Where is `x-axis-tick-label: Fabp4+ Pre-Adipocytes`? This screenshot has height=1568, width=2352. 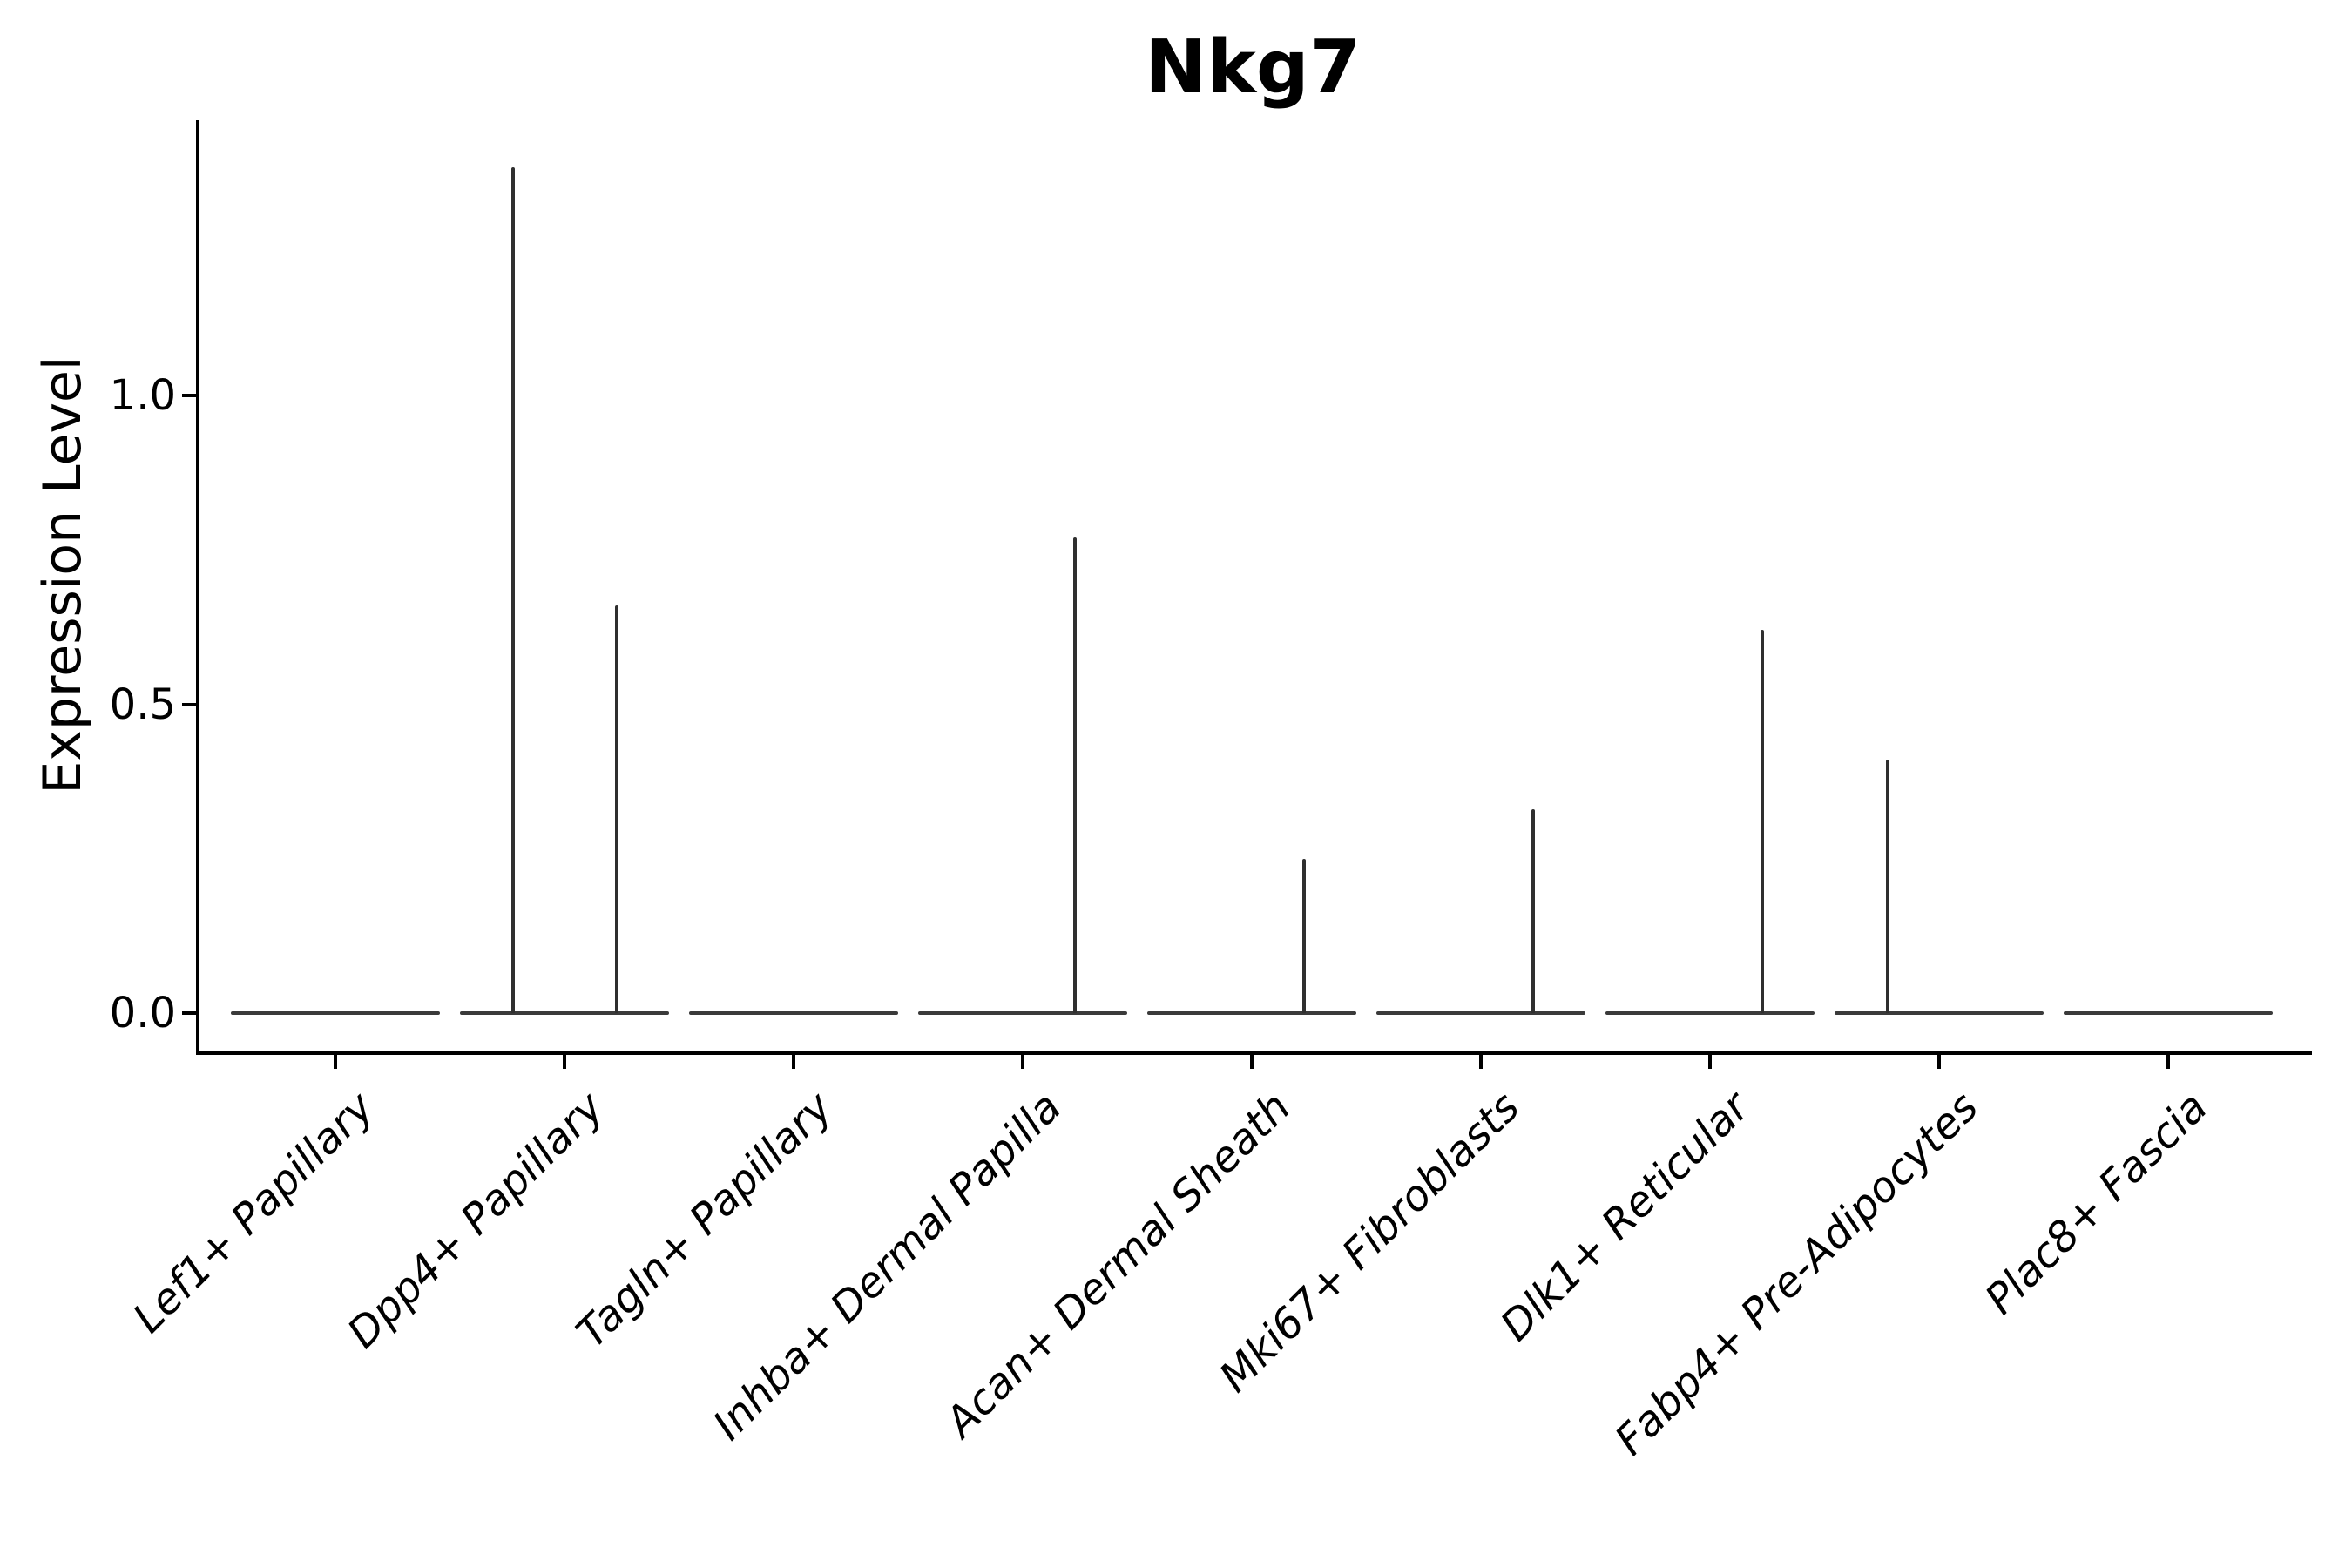 x-axis-tick-label: Fabp4+ Pre-Adipocytes is located at coordinates (1796, 1274).